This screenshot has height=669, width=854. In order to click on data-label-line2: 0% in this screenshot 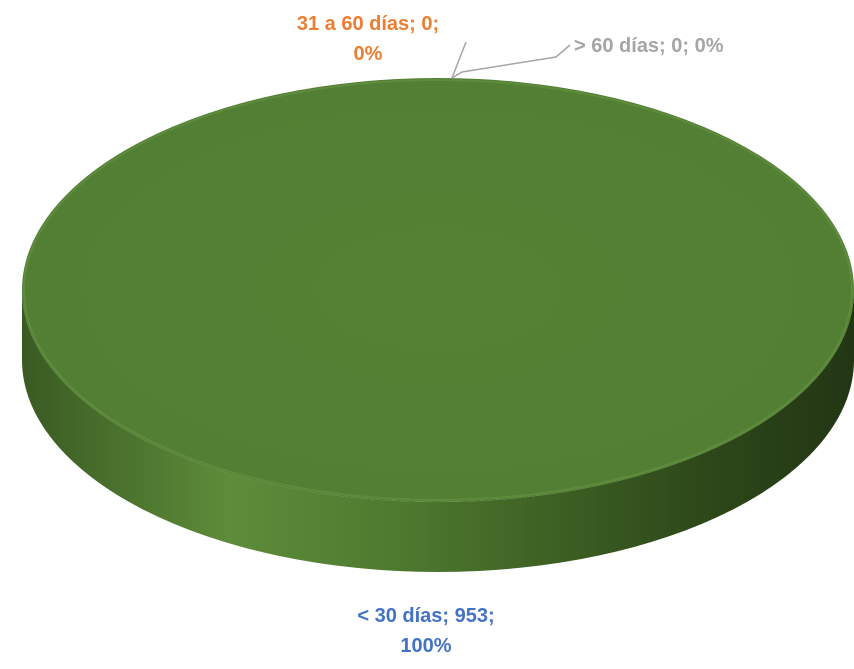, I will do `click(368, 54)`.